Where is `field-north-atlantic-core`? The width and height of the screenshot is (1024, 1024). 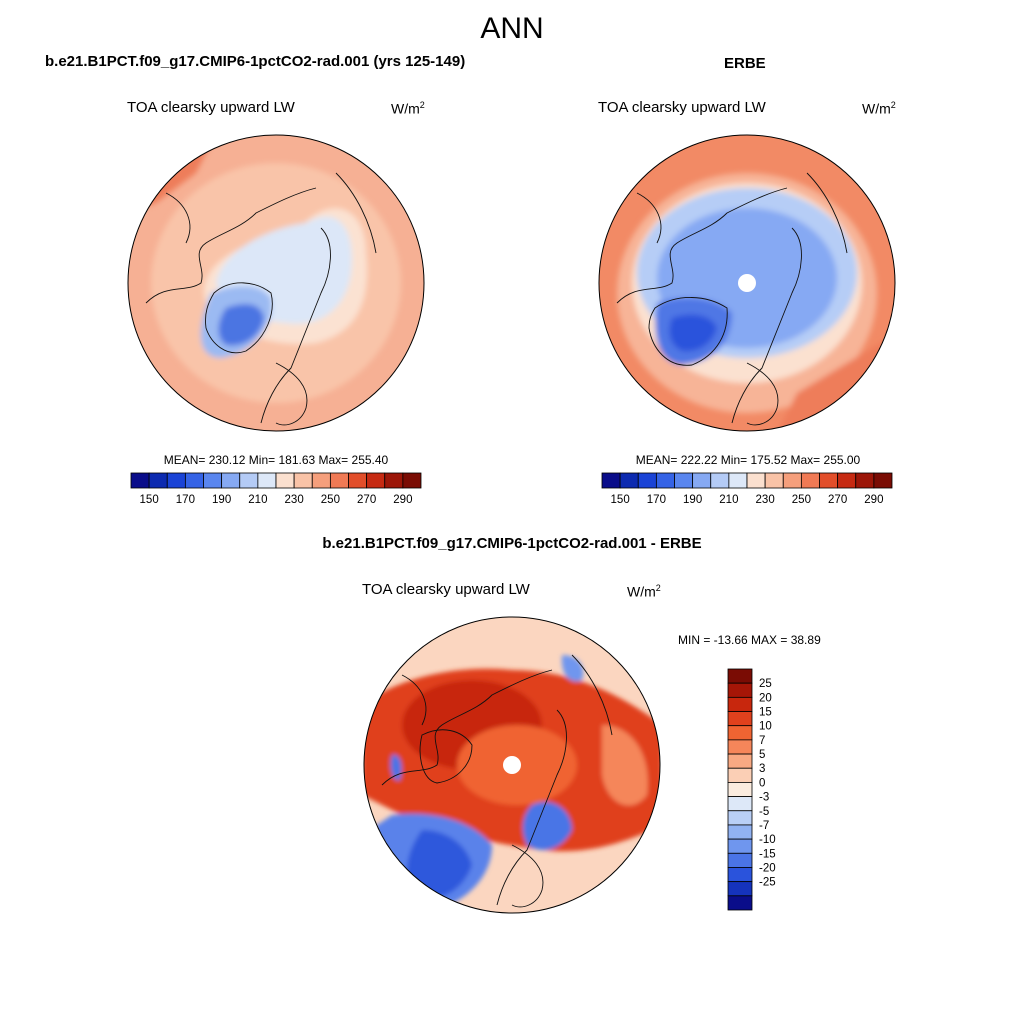
field-north-atlantic-core is located at coordinates (439, 864).